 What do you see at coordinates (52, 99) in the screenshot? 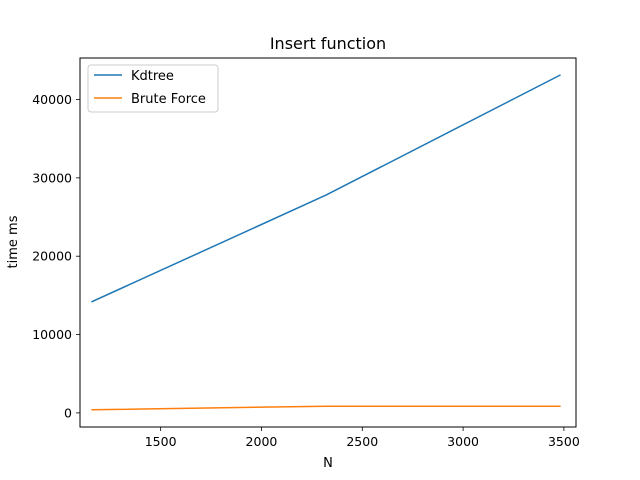
I see `y-tick-label: 40000` at bounding box center [52, 99].